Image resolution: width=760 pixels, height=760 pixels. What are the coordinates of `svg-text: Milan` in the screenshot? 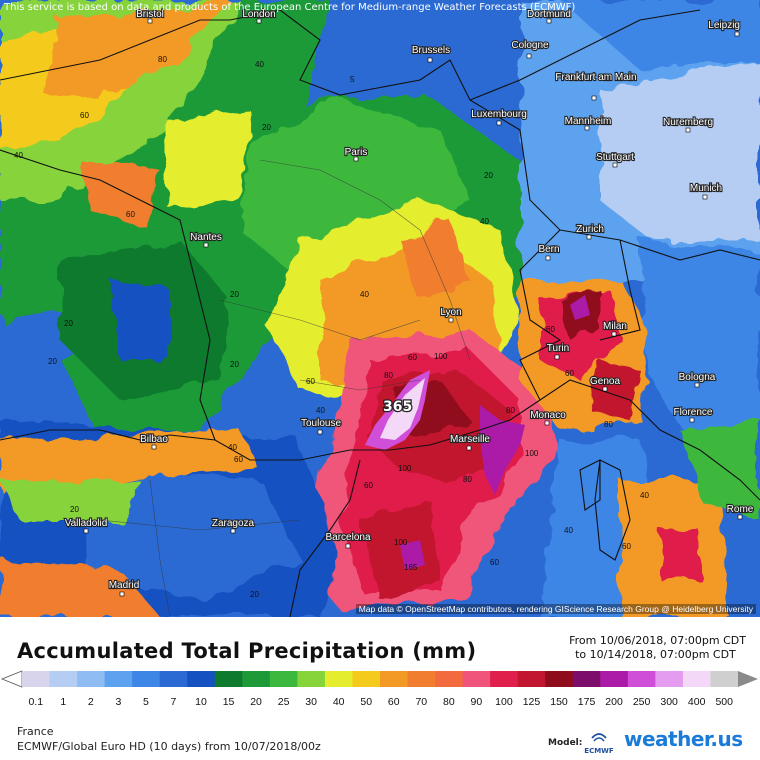 It's located at (615, 326).